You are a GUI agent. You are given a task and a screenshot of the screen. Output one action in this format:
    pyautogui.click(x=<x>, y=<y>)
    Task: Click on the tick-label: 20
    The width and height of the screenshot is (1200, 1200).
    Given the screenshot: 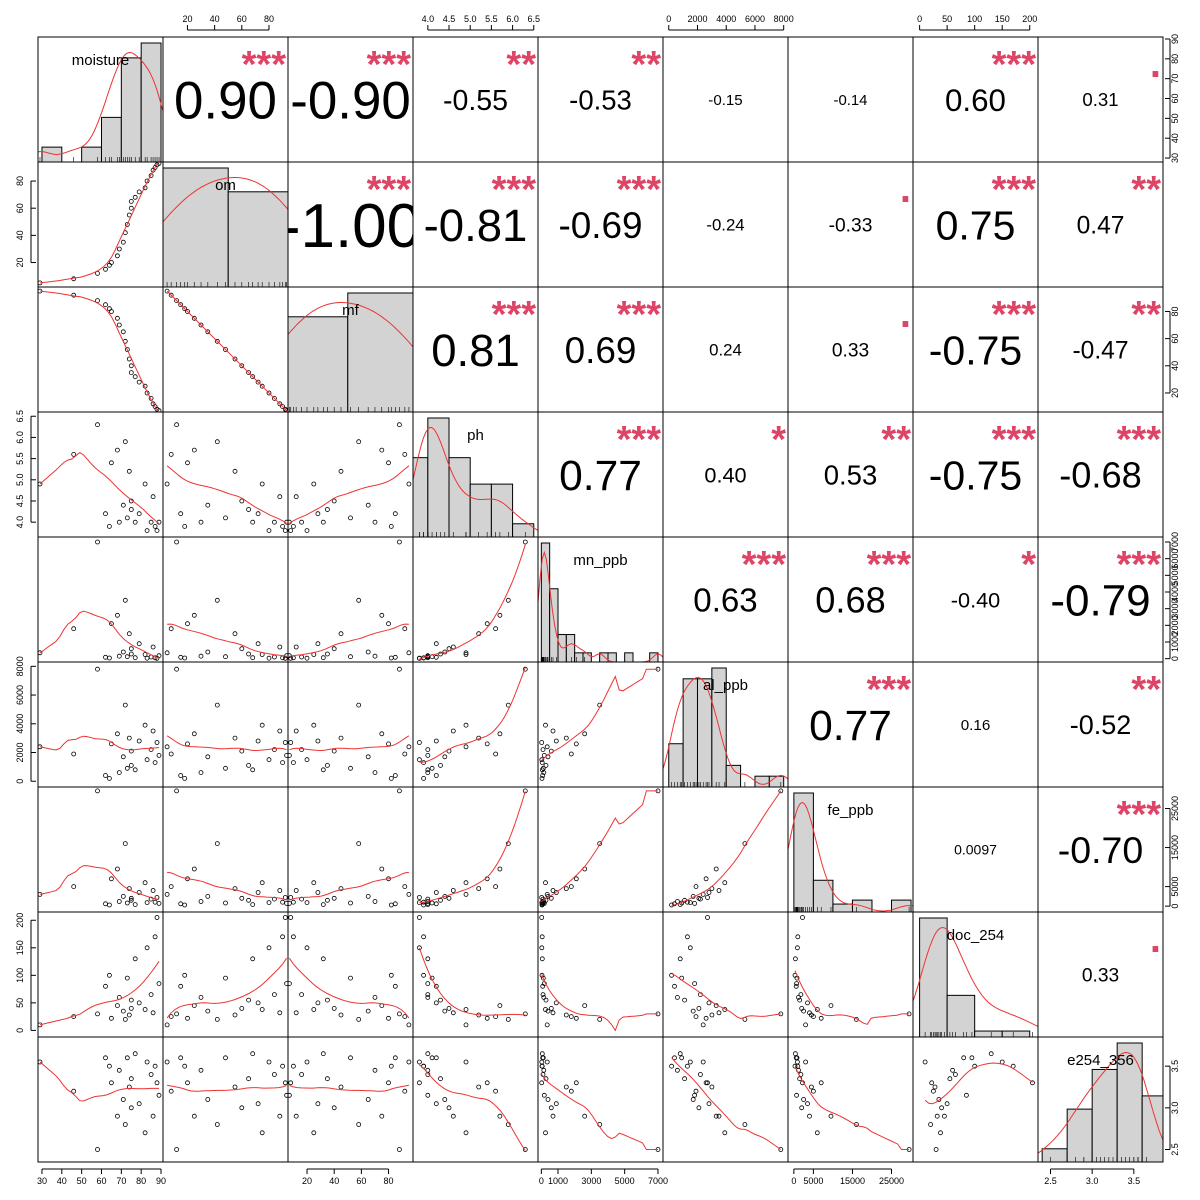 What is the action you would take?
    pyautogui.click(x=1175, y=393)
    